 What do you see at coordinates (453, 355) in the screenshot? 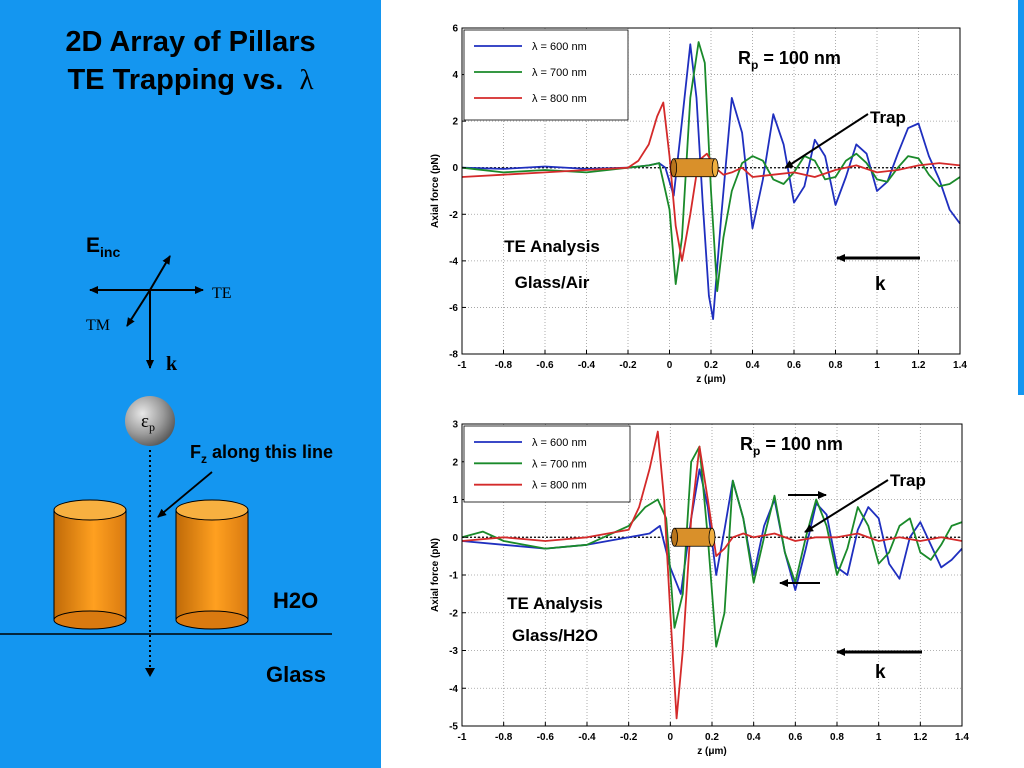
I see `y-tick-label: -8` at bounding box center [453, 355].